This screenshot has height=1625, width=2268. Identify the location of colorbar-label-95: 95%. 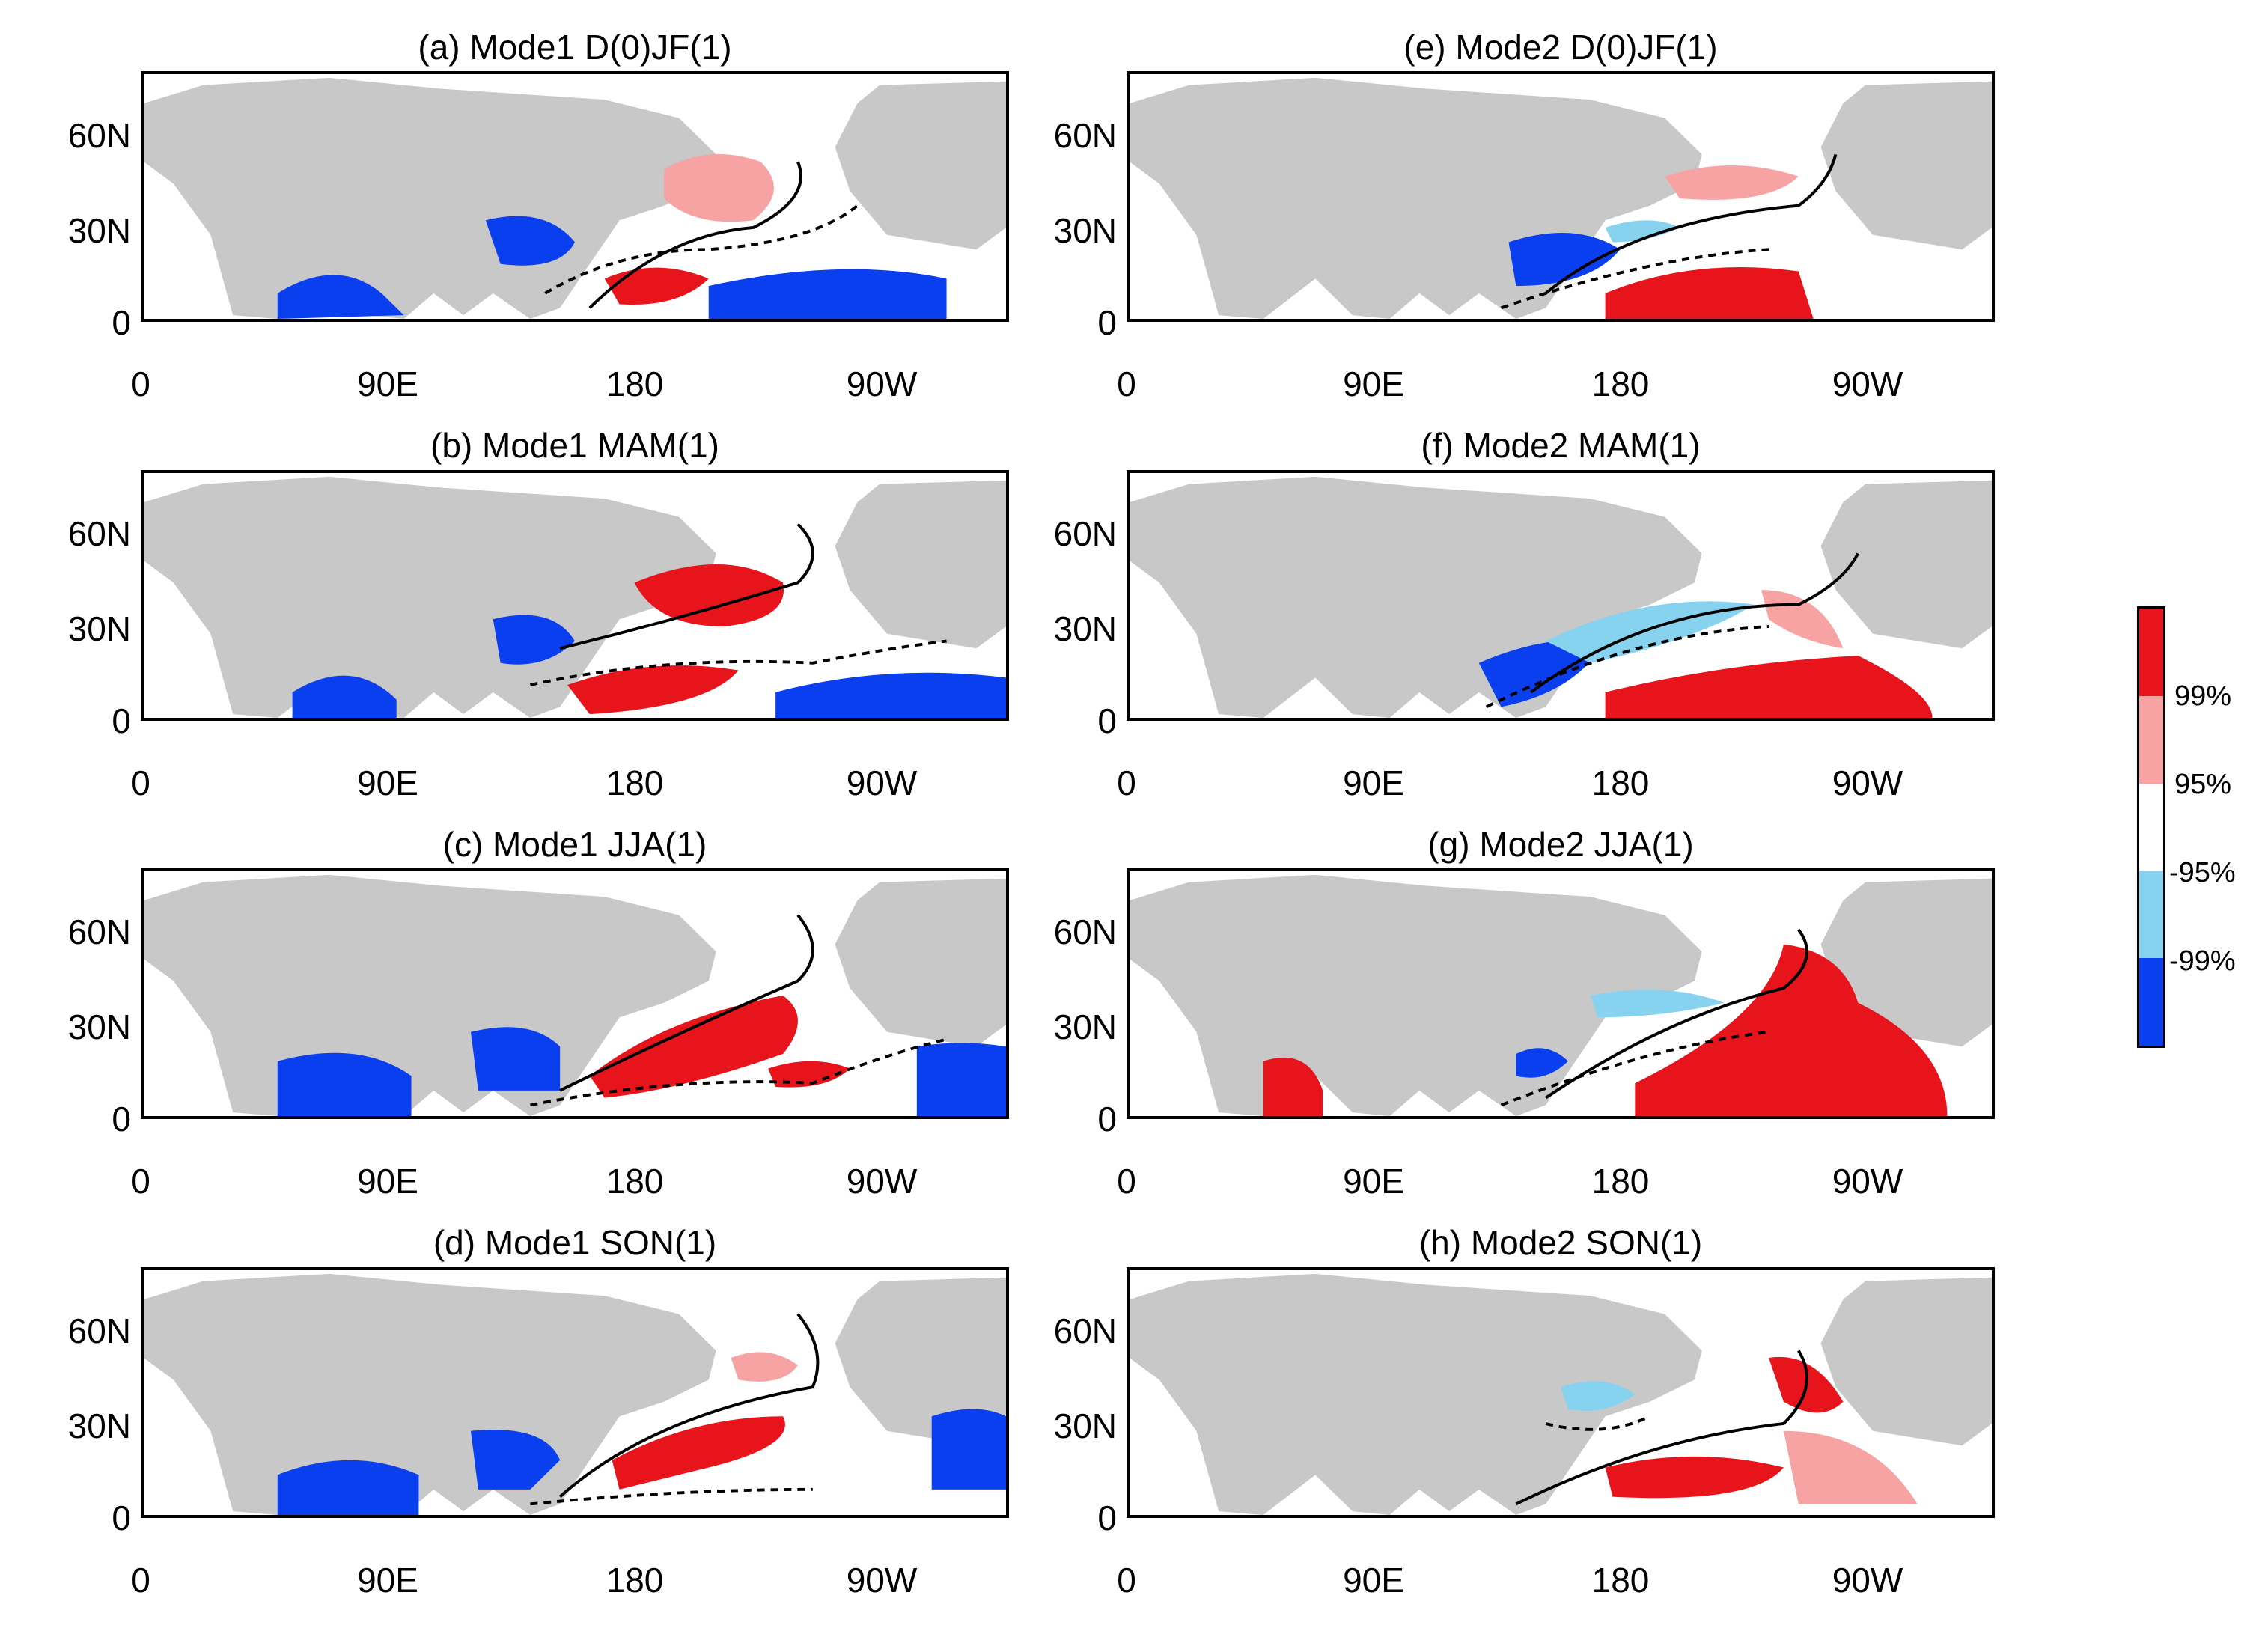
(2203, 785).